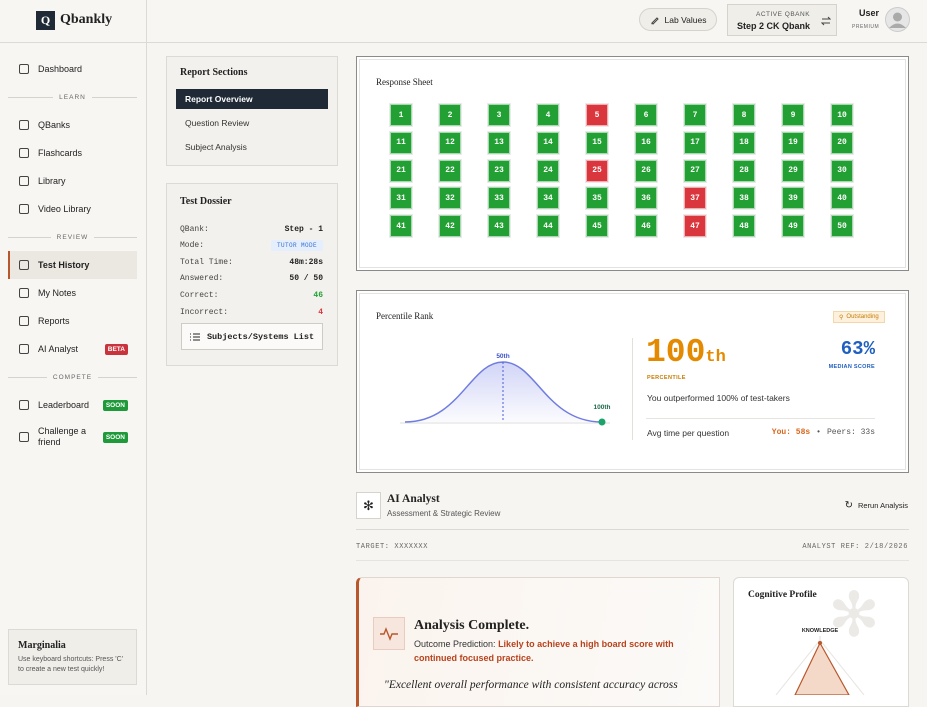 The image size is (927, 707). I want to click on question-cell: 43, so click(499, 226).